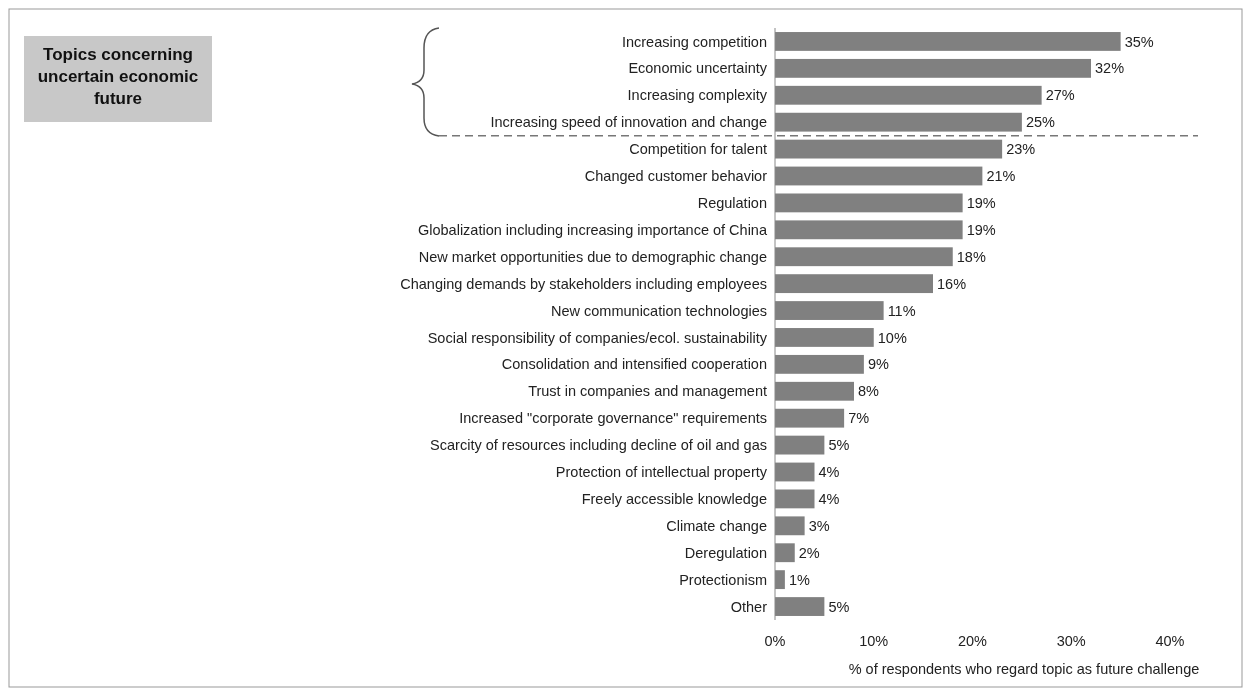 The width and height of the screenshot is (1251, 697). Describe the element at coordinates (1110, 68) in the screenshot. I see `data-label: 32%` at that location.